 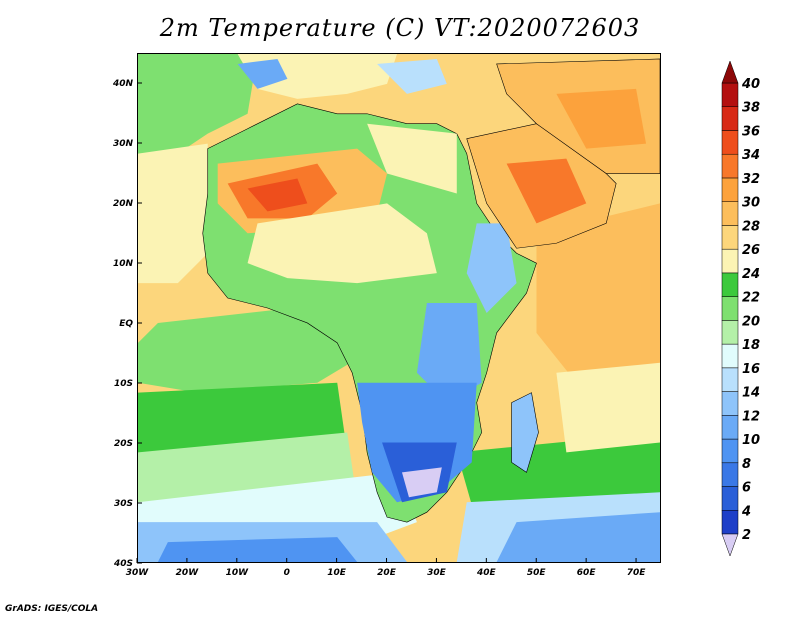 I want to click on lat-tick-label: 20N, so click(x=123, y=204).